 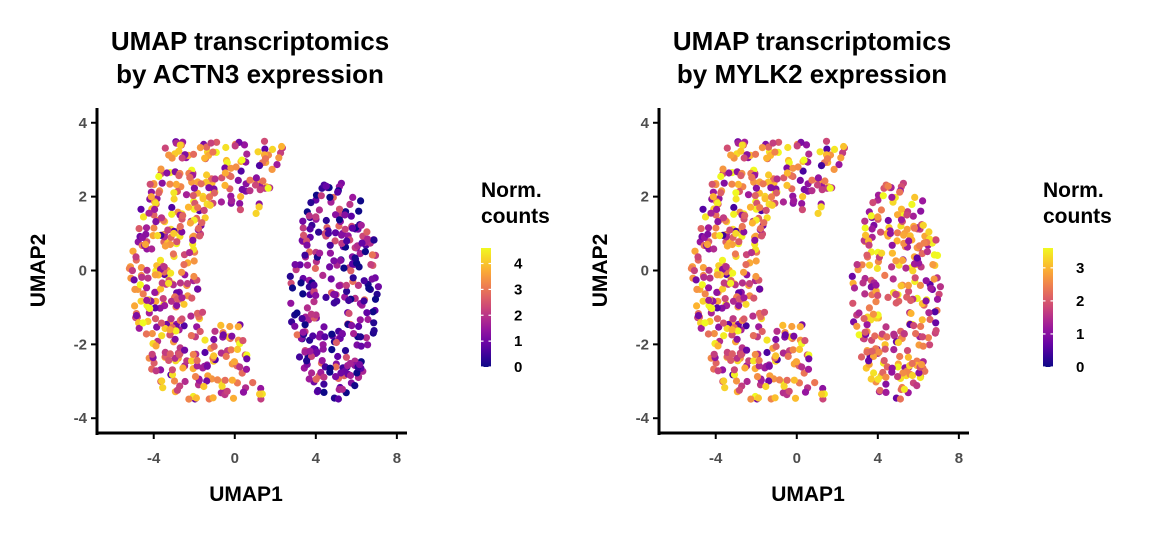 What do you see at coordinates (518, 315) in the screenshot?
I see `legend-tick-label: 2` at bounding box center [518, 315].